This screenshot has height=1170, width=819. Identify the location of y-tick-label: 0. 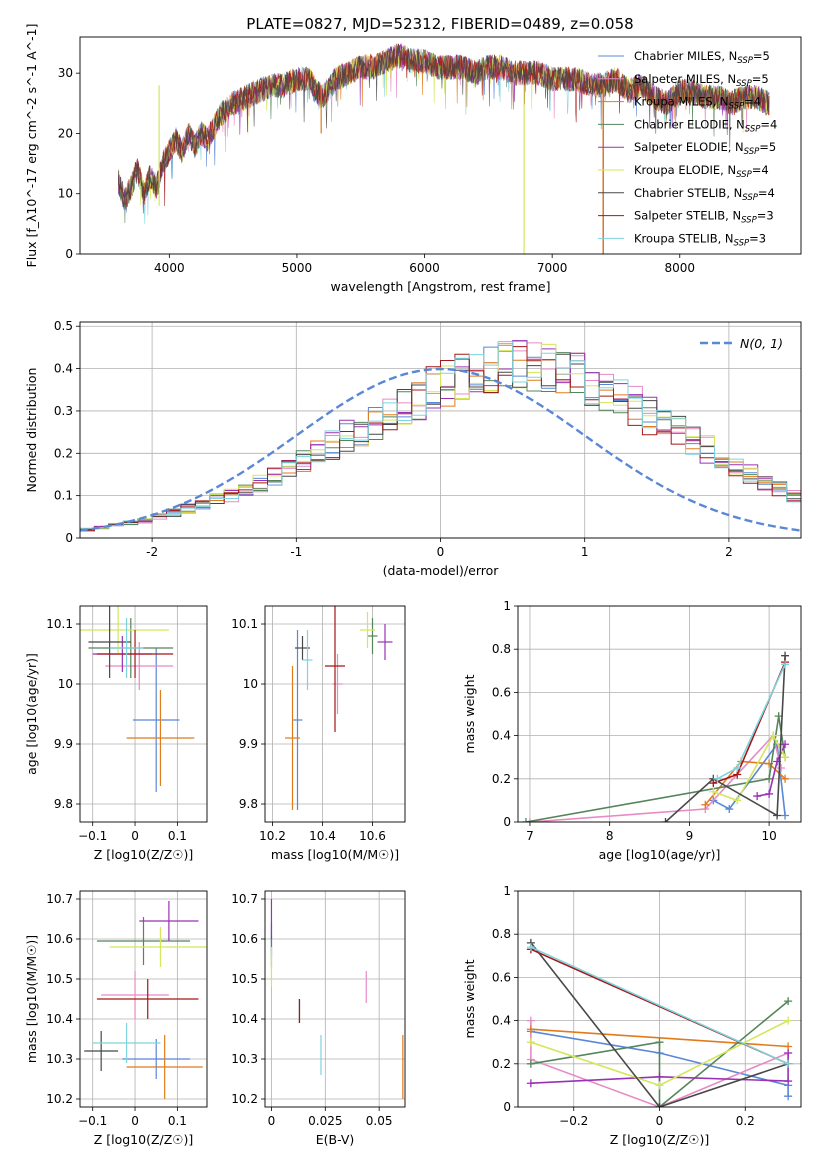
(69, 538).